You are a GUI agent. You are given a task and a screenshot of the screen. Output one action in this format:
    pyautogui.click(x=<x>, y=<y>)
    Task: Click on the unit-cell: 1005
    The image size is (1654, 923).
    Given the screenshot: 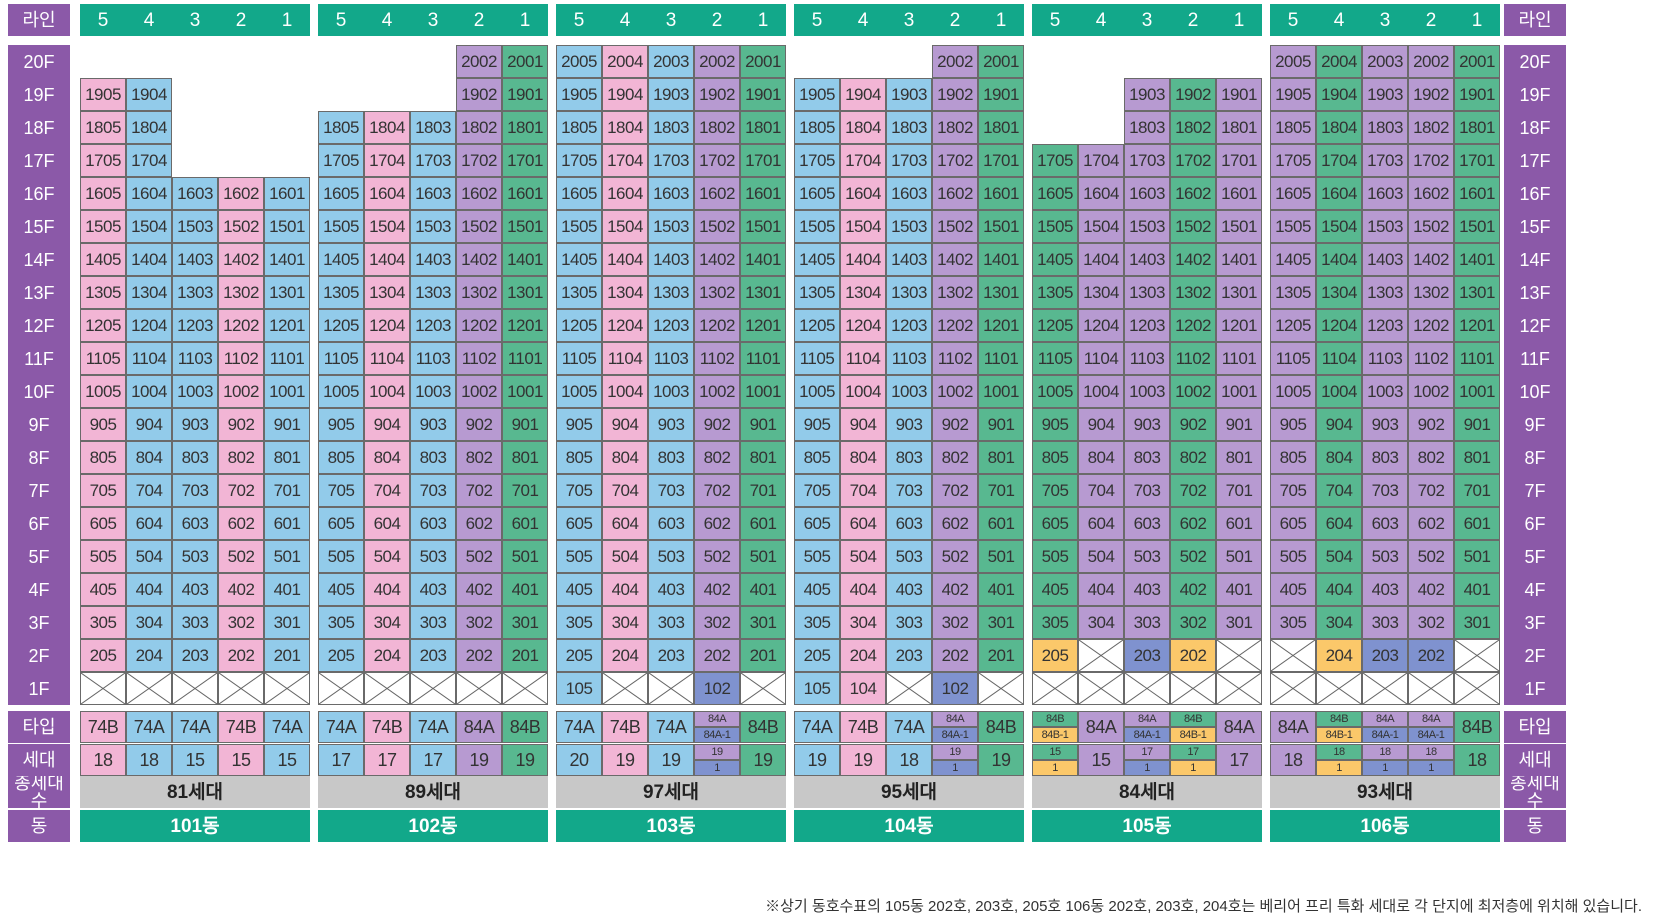 What is the action you would take?
    pyautogui.click(x=817, y=391)
    